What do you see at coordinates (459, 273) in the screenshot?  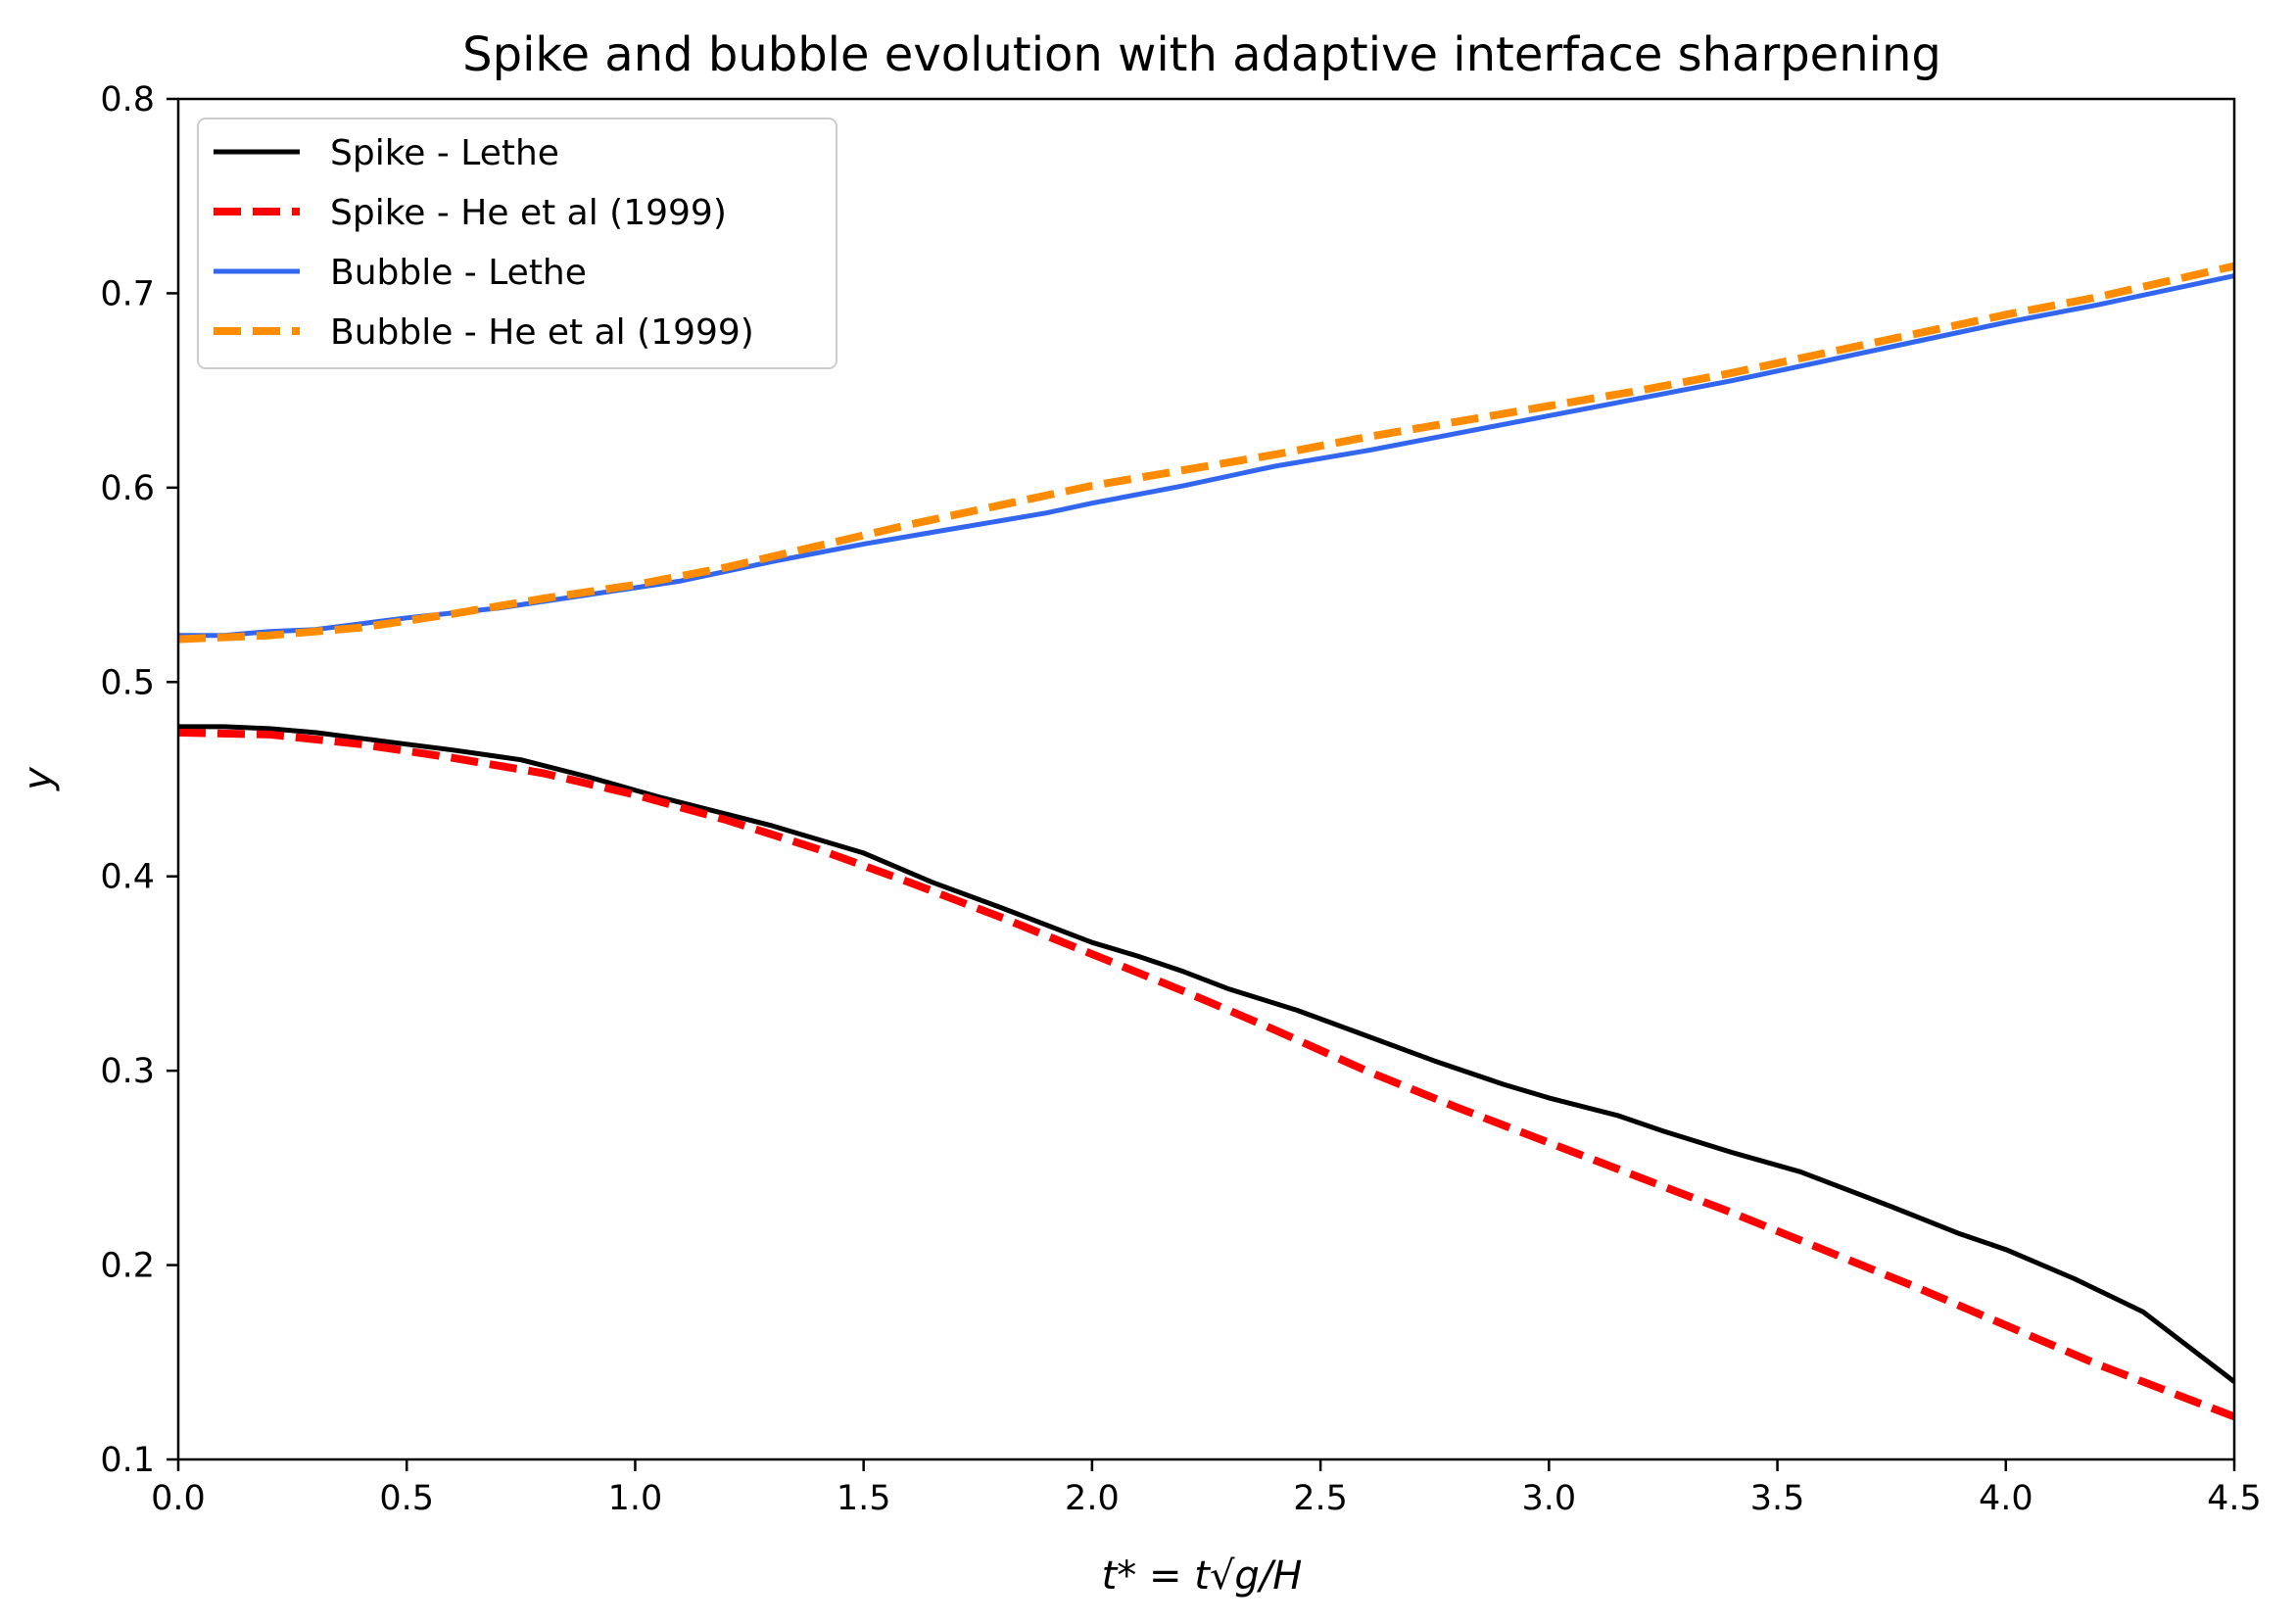 I see `legend-label-3: Bubble - Lethe` at bounding box center [459, 273].